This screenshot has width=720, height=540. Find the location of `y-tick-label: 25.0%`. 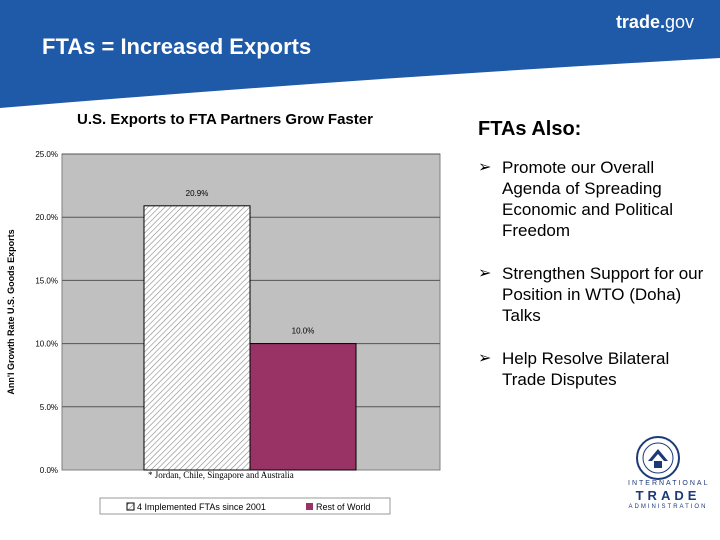

y-tick-label: 25.0% is located at coordinates (46, 154).